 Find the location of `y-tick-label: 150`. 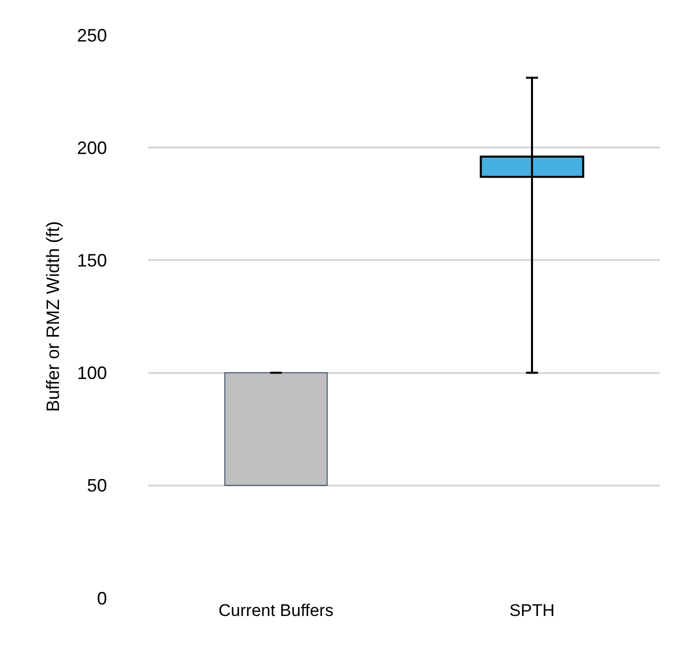

y-tick-label: 150 is located at coordinates (91, 260).